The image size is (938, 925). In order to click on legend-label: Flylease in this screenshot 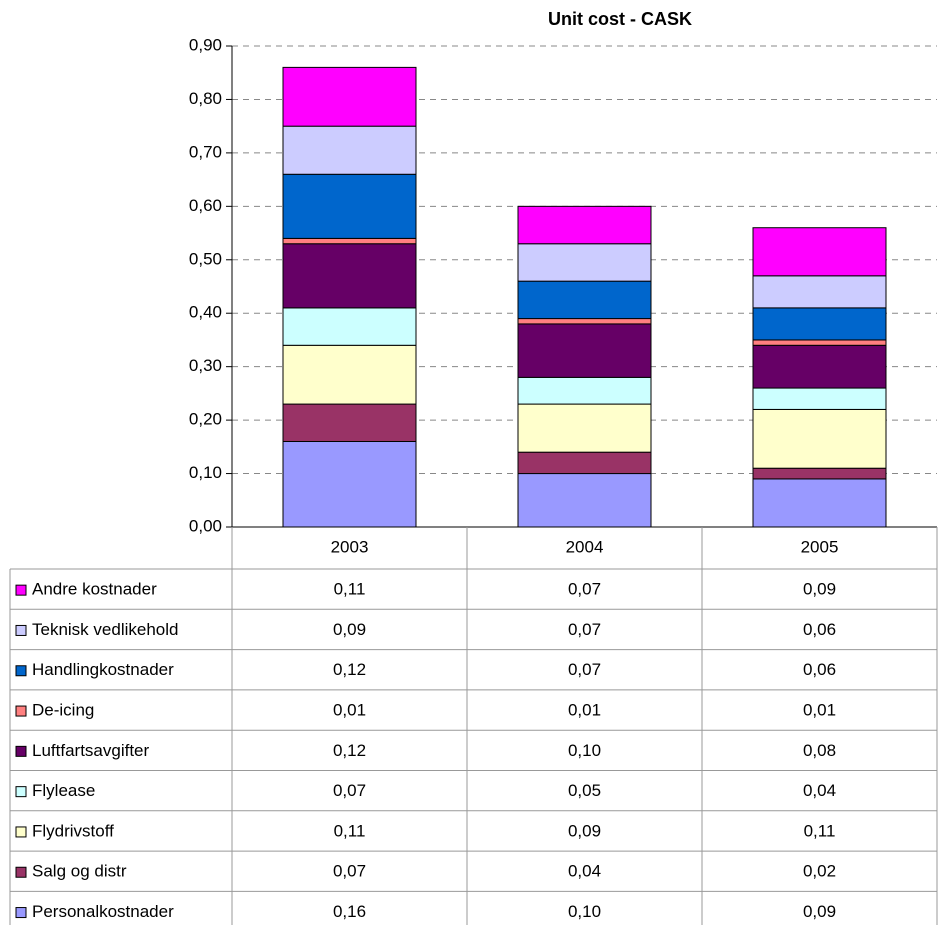, I will do `click(63, 790)`.